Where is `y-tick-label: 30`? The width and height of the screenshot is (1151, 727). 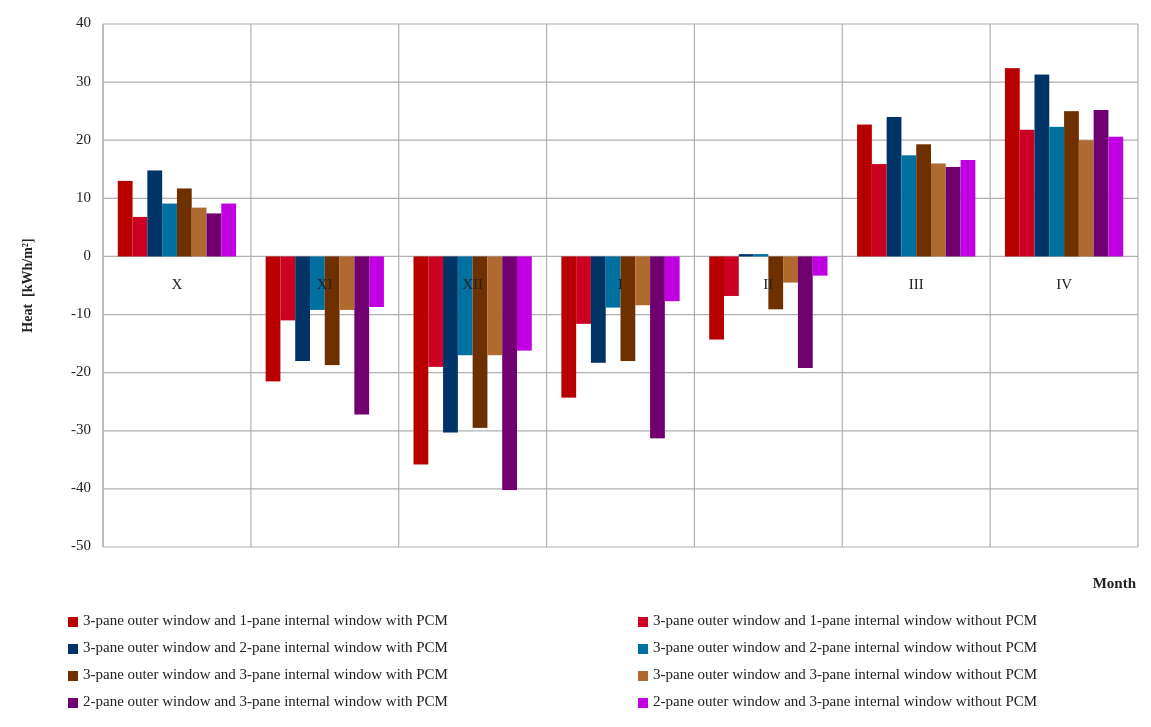 y-tick-label: 30 is located at coordinates (83, 80).